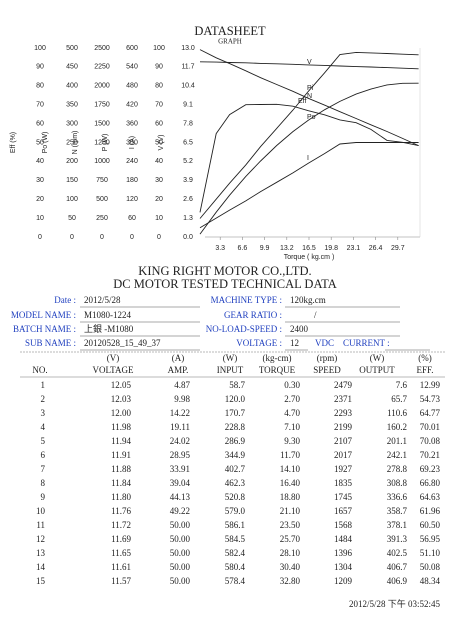 This screenshot has width=450, height=637. I want to click on table-cell: 11.98, so click(121, 427).